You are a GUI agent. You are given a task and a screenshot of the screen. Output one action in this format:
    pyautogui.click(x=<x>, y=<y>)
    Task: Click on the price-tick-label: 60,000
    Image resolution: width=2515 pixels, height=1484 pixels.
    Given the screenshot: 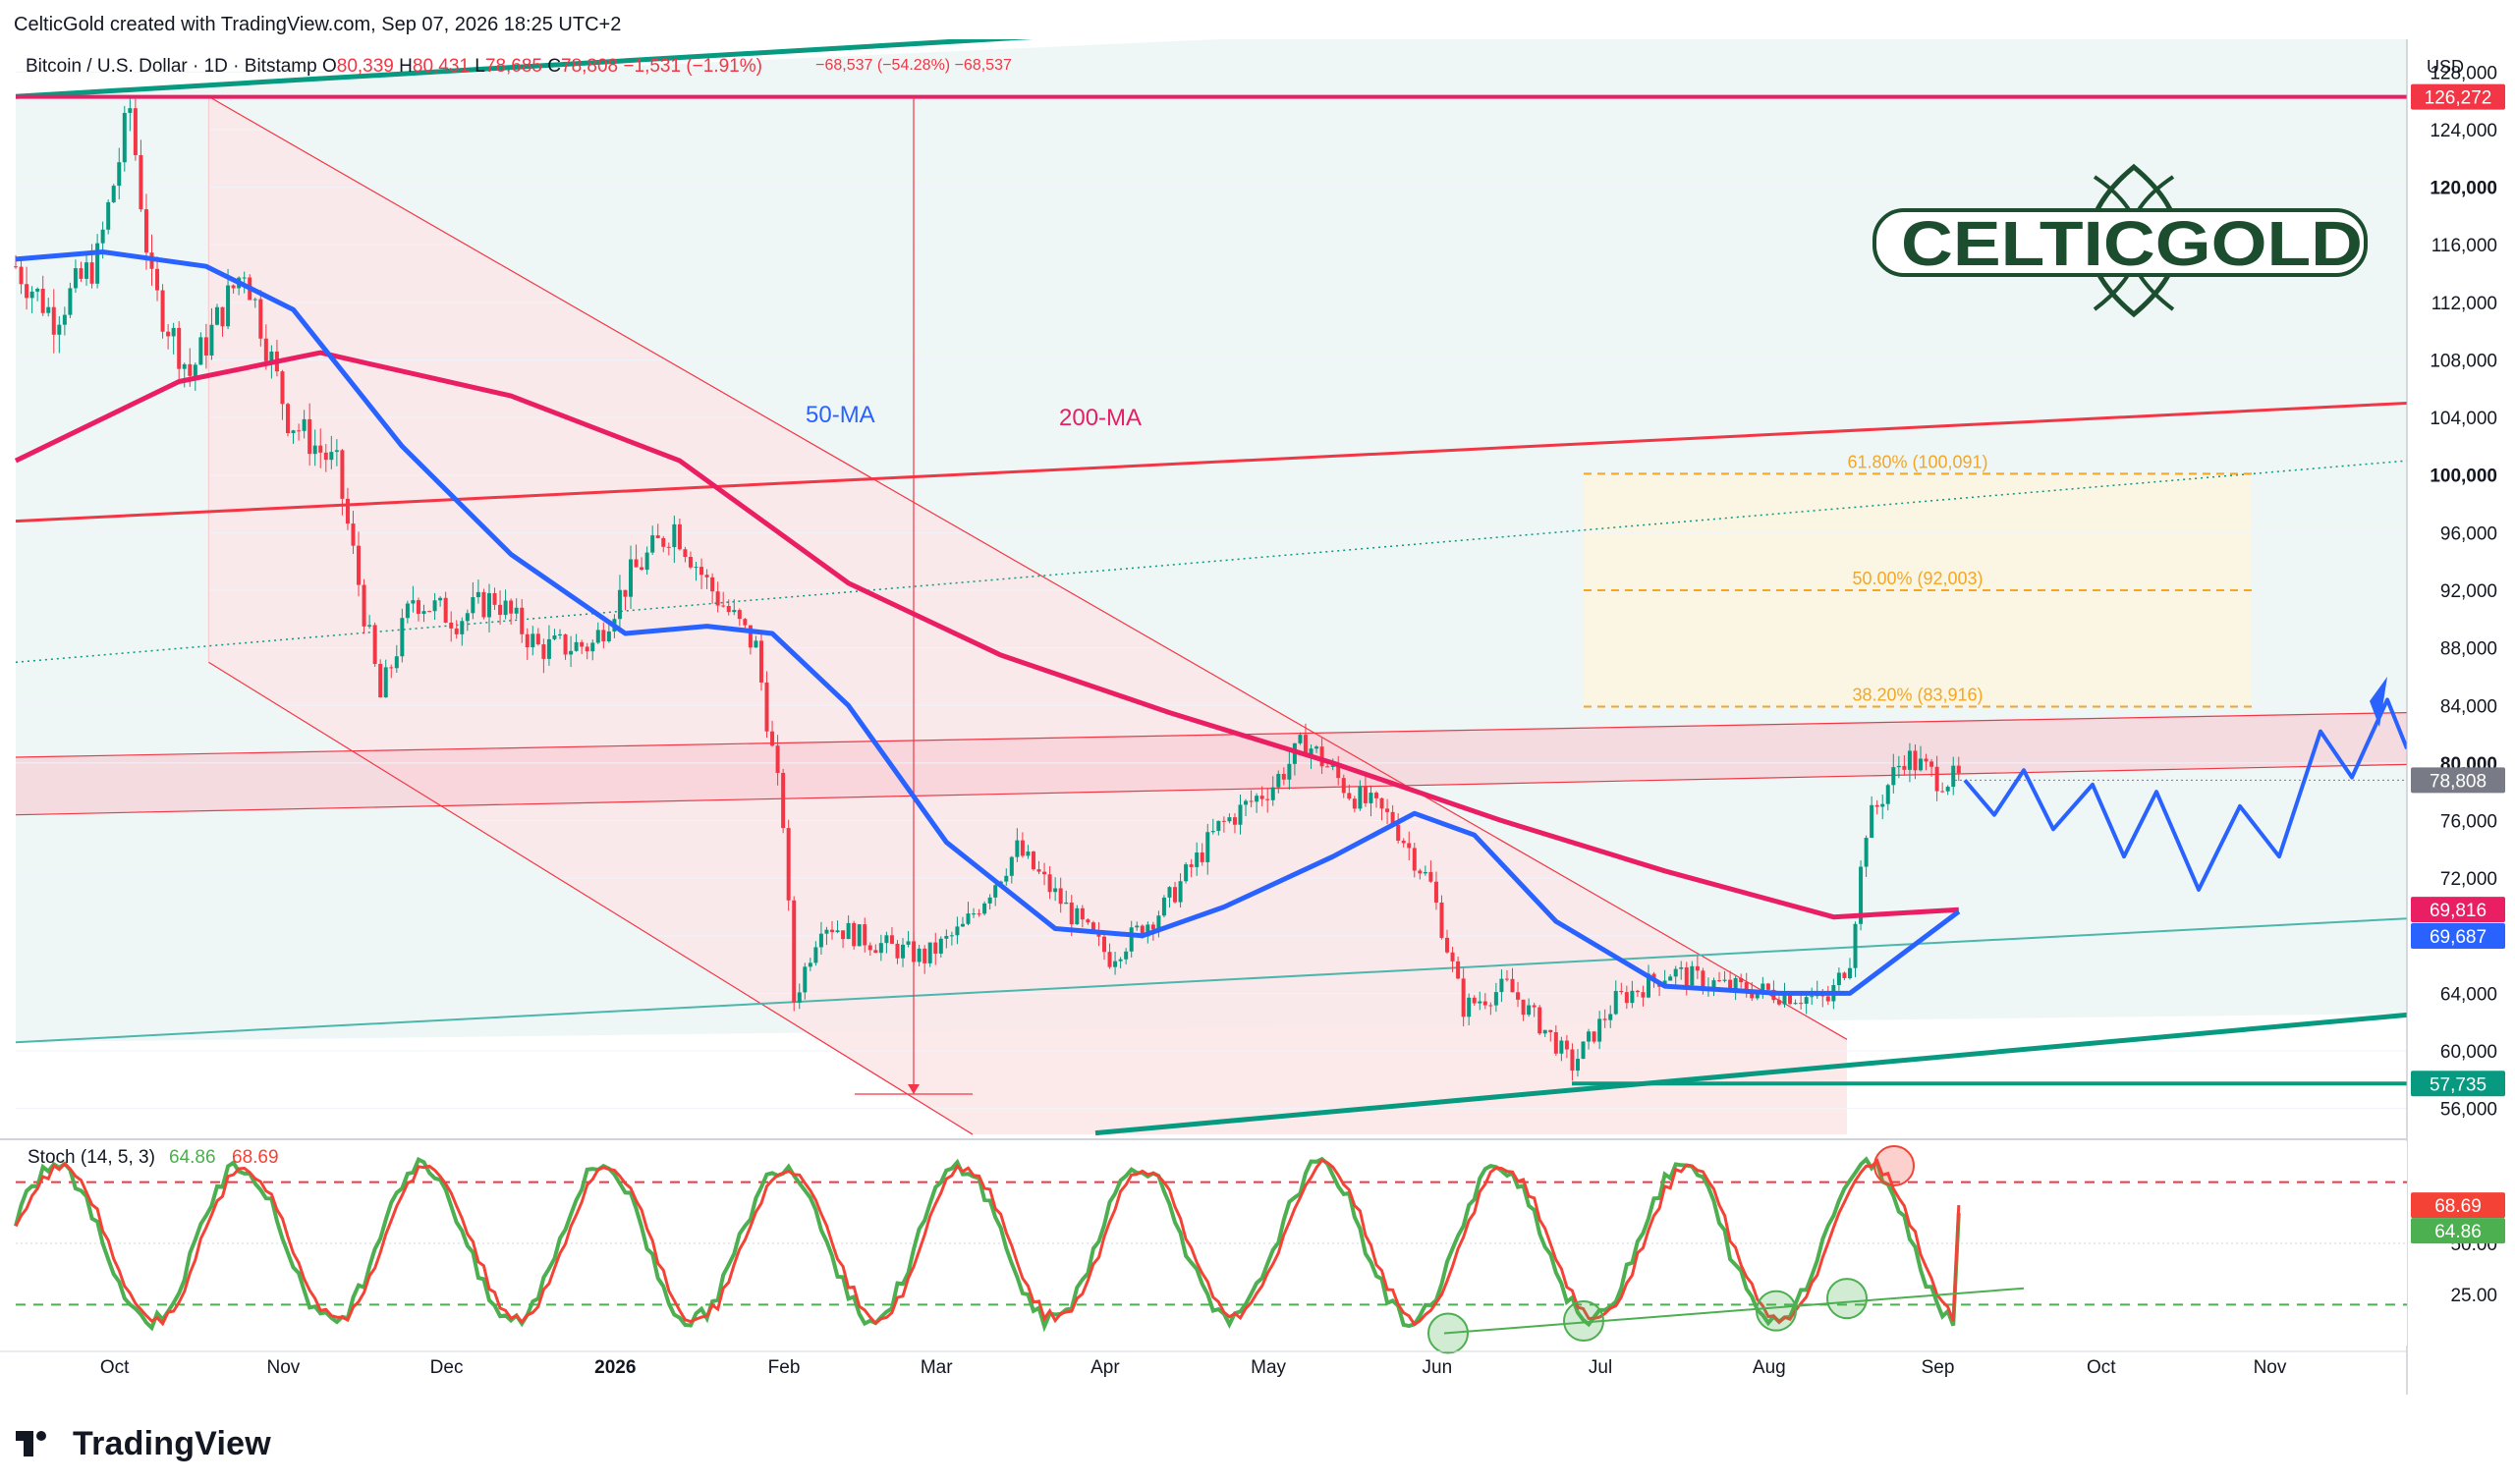 What is the action you would take?
    pyautogui.click(x=2468, y=1052)
    